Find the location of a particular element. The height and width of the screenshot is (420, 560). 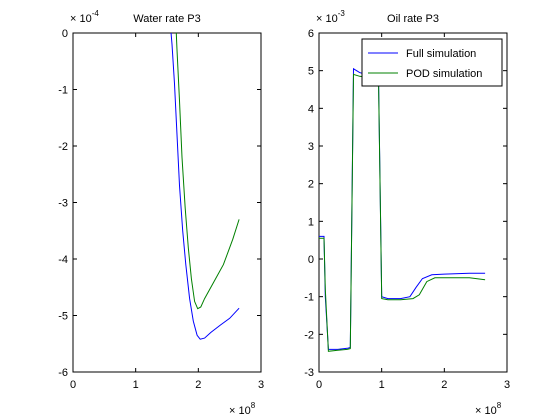

chart-title: Oil rate P3 is located at coordinates (413, 19).